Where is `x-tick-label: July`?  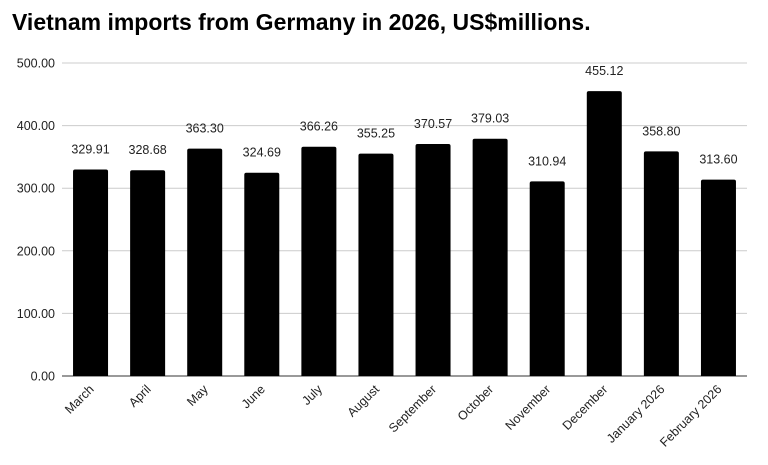 x-tick-label: July is located at coordinates (312, 395).